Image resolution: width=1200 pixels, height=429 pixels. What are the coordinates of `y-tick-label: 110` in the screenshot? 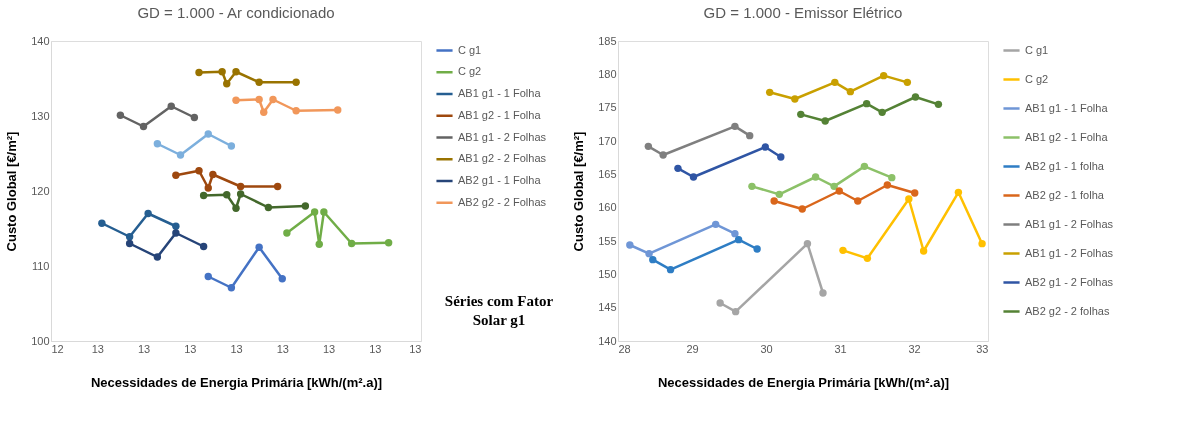 It's located at (40, 265).